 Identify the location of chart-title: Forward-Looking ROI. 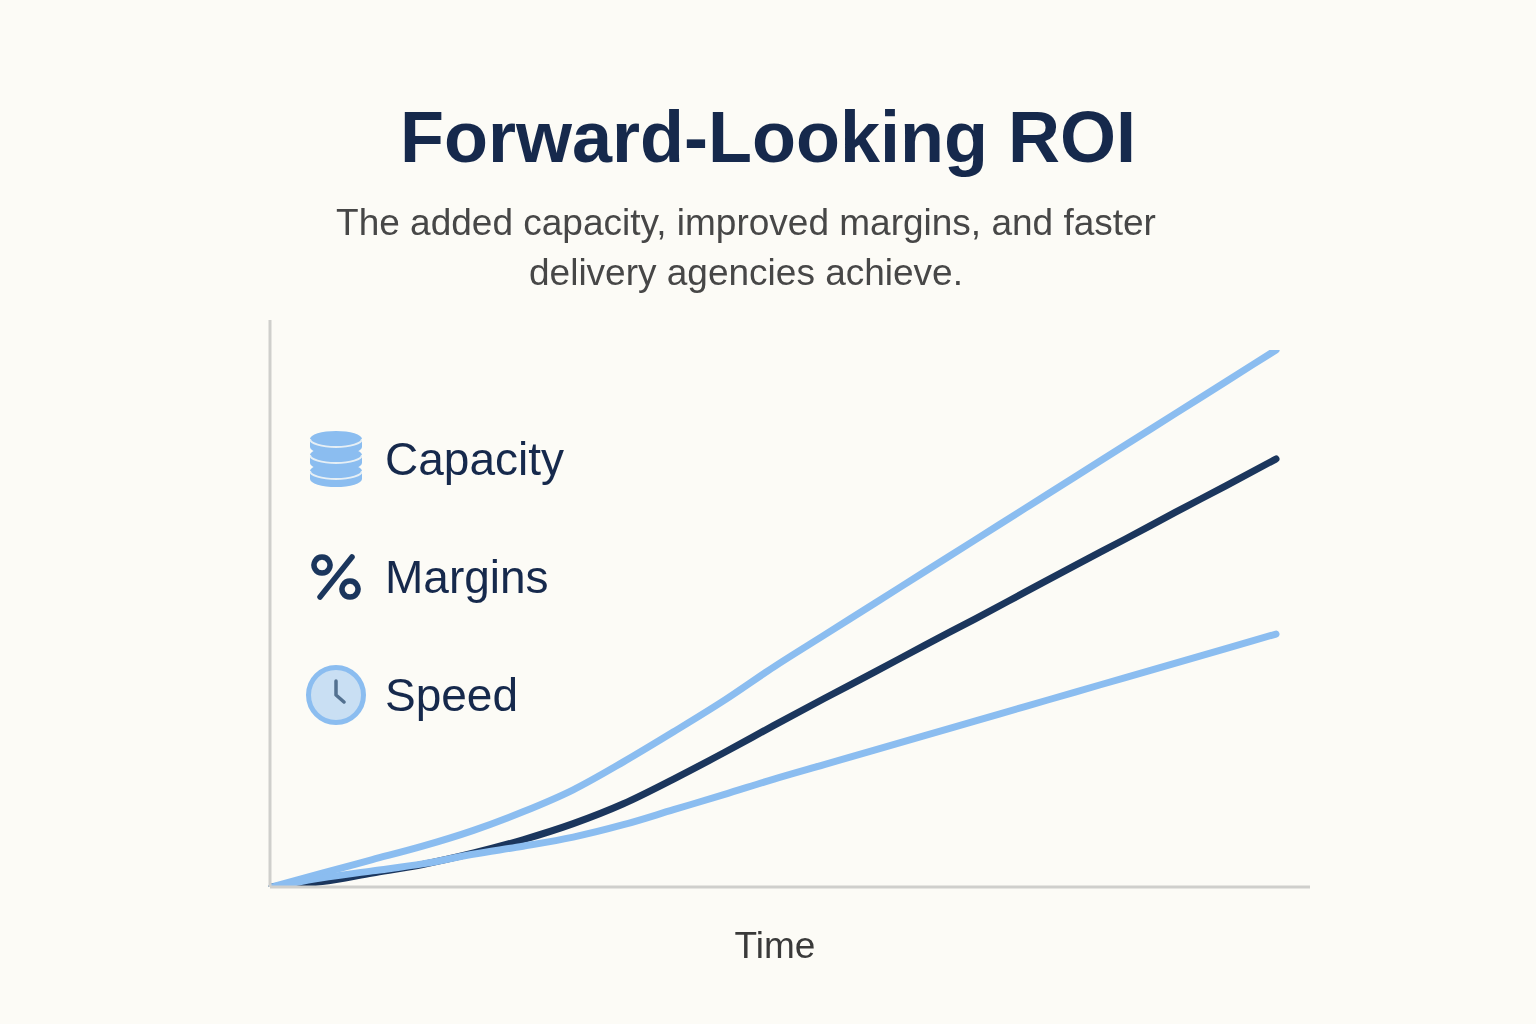
(768, 137).